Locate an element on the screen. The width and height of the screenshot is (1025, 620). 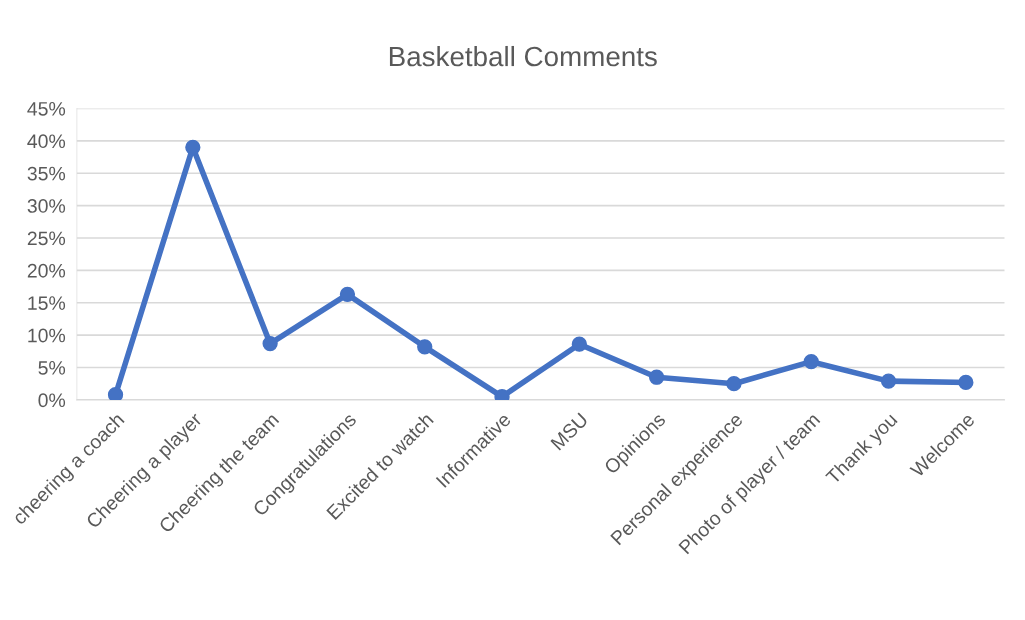
y-tick-label: 35% is located at coordinates (46, 173).